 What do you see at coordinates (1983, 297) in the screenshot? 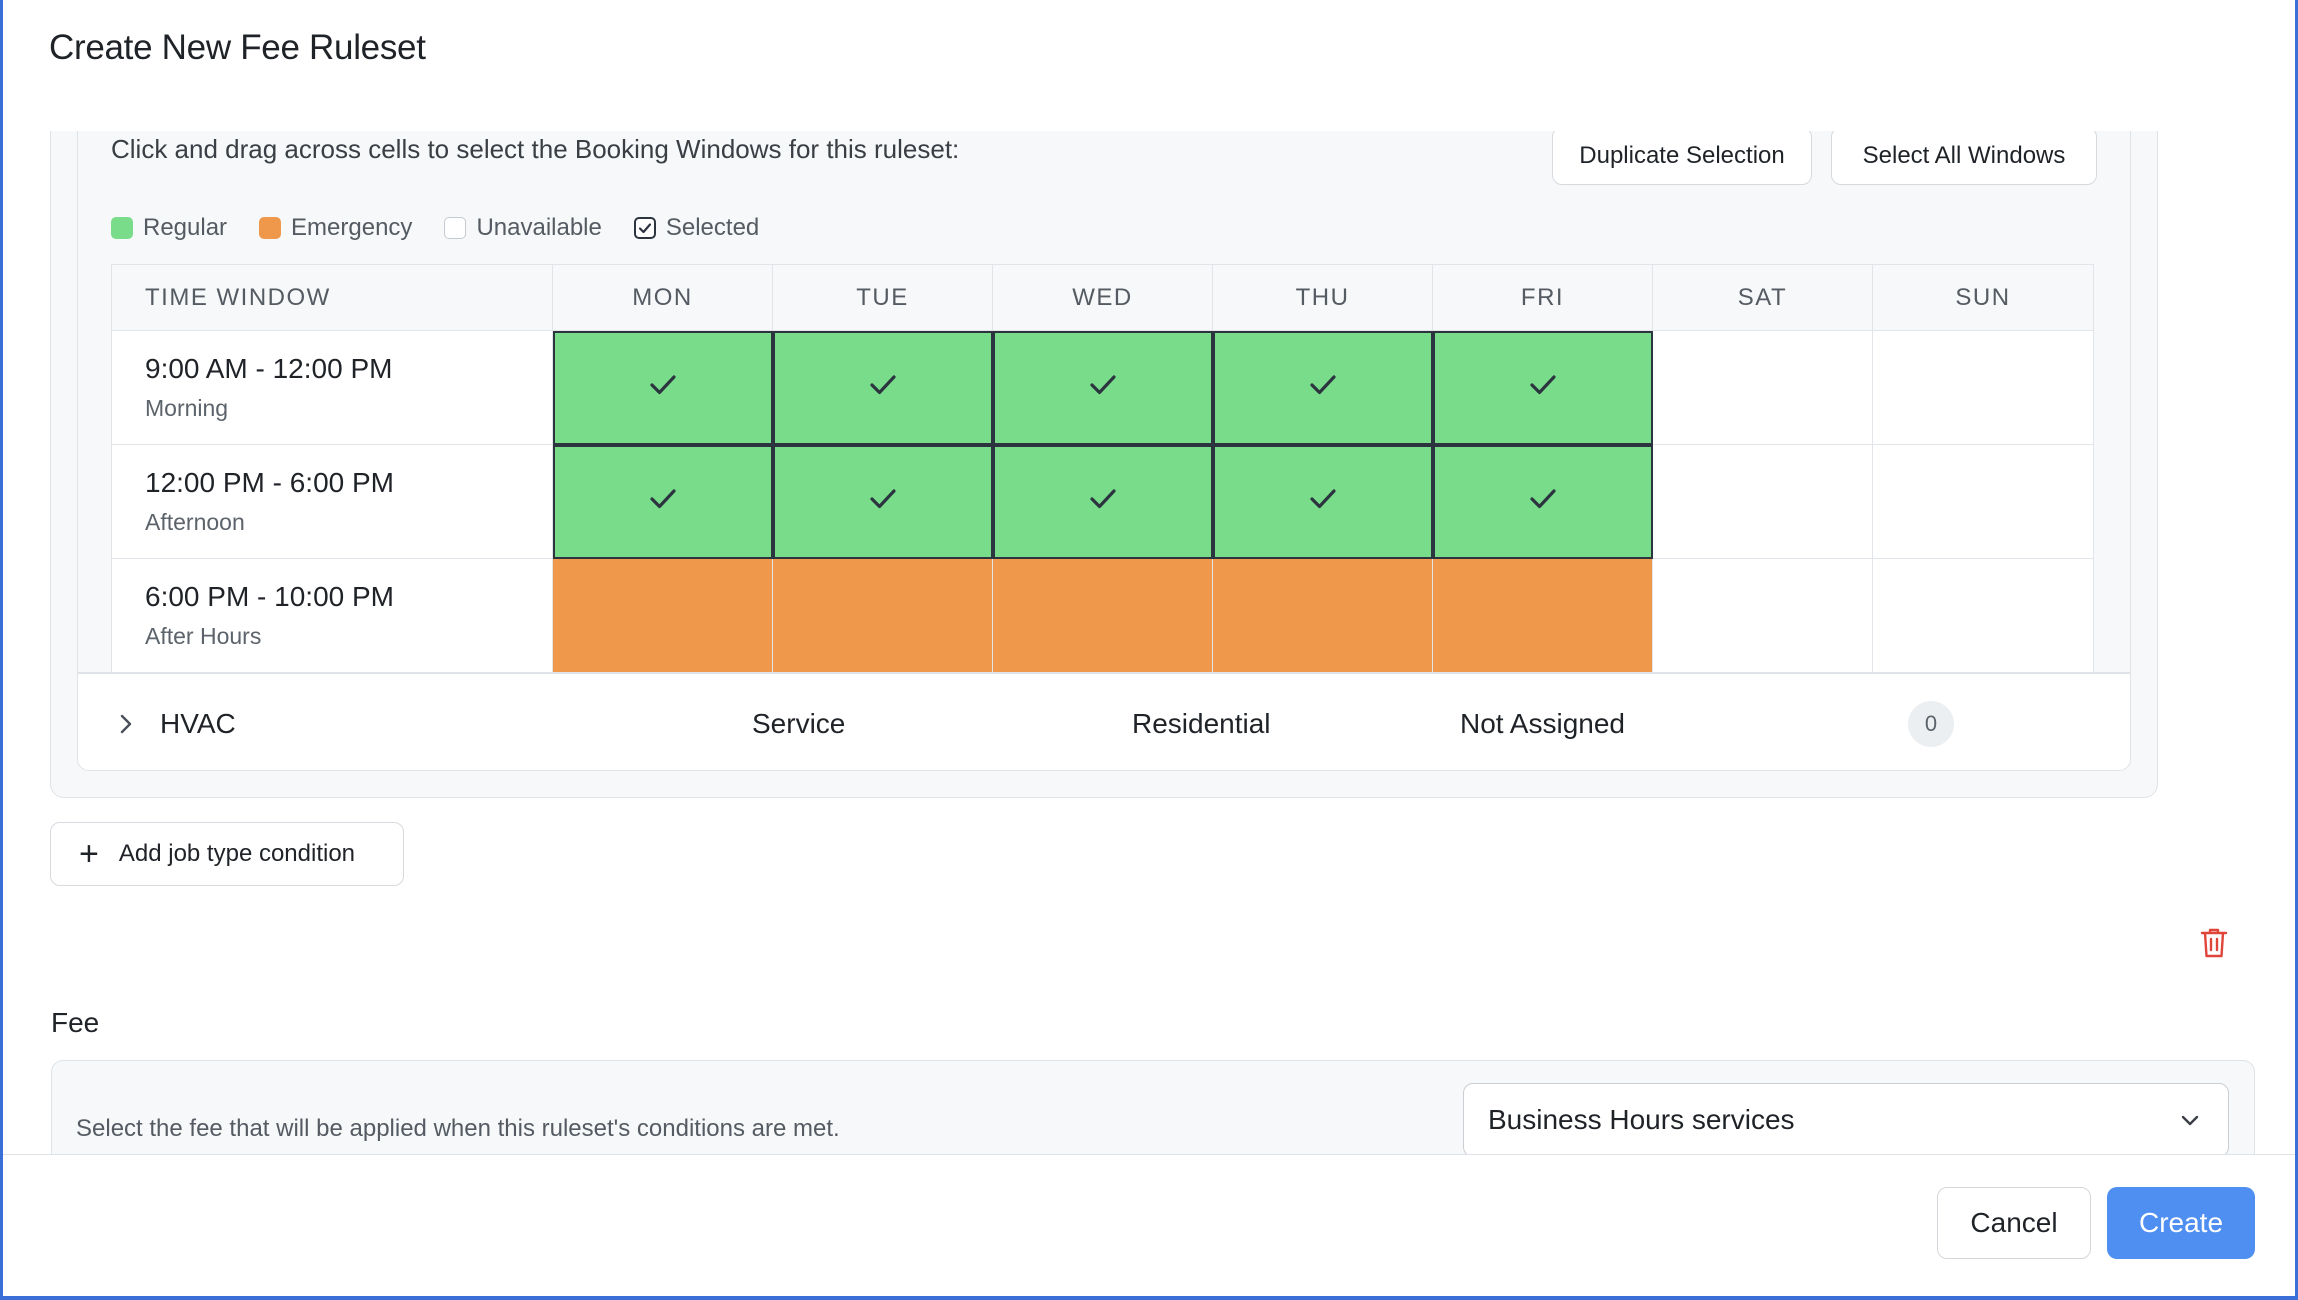
I see `day-header-sun: SUN` at bounding box center [1983, 297].